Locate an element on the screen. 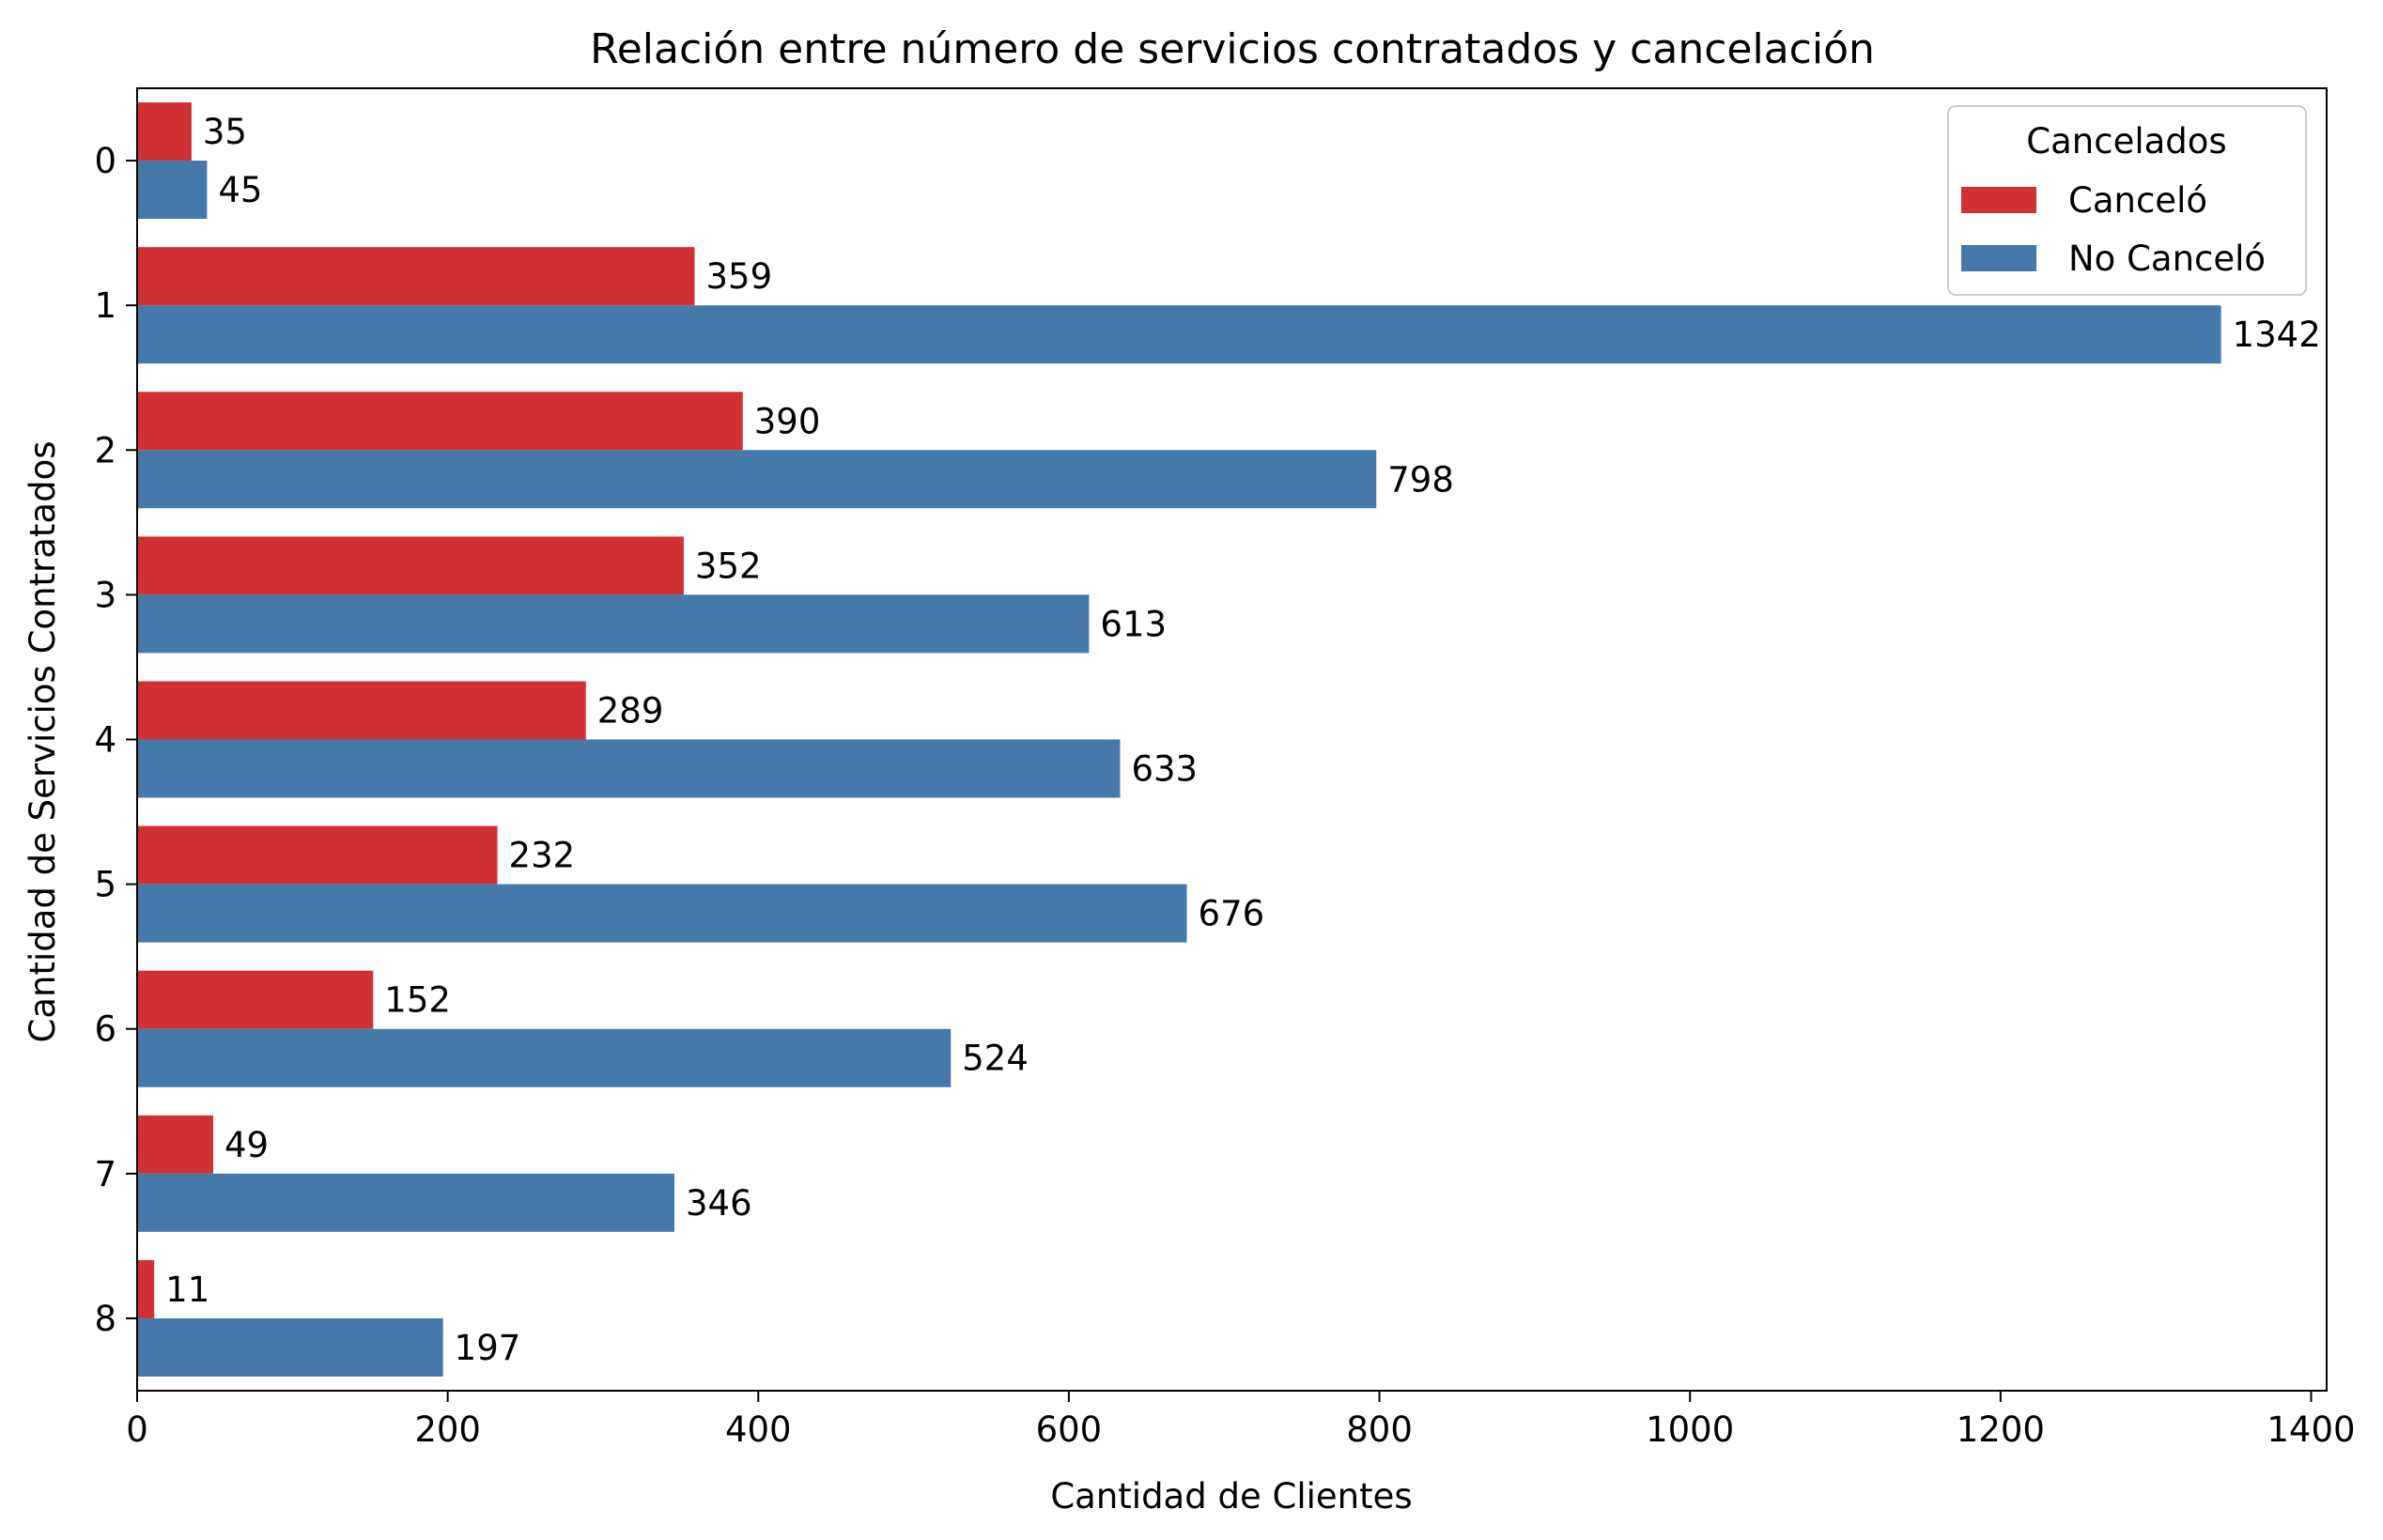 Image resolution: width=2383 pixels, height=1540 pixels. x-tick-label: 800 is located at coordinates (1379, 1429).